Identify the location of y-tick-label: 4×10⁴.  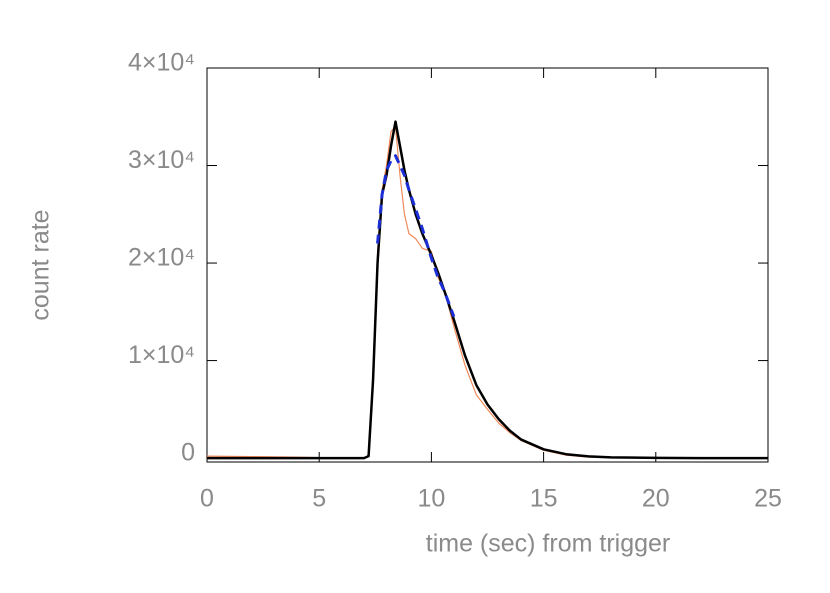
(161, 63).